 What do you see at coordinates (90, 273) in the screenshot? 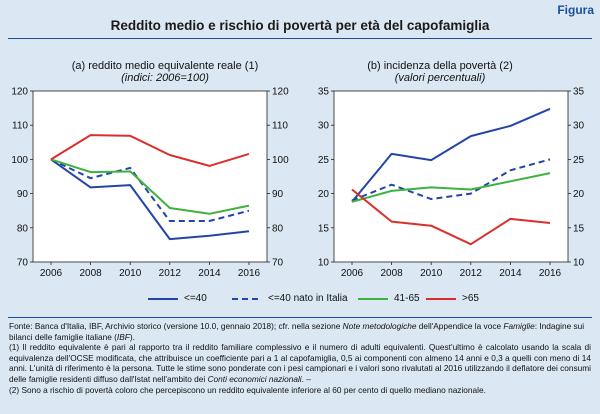
I see `panel-a-xtick-label: 2008` at bounding box center [90, 273].